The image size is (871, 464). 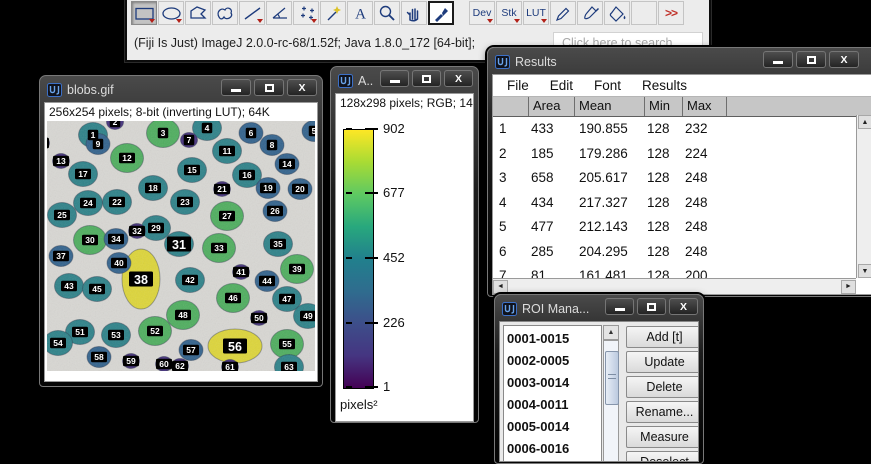 I want to click on column-header-index, so click(x=511, y=106).